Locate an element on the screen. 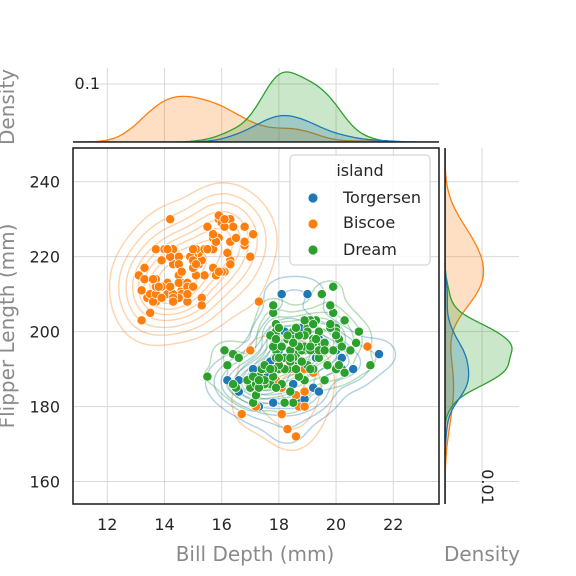 The width and height of the screenshot is (576, 576). y-tick-label: 160 is located at coordinates (44, 482).